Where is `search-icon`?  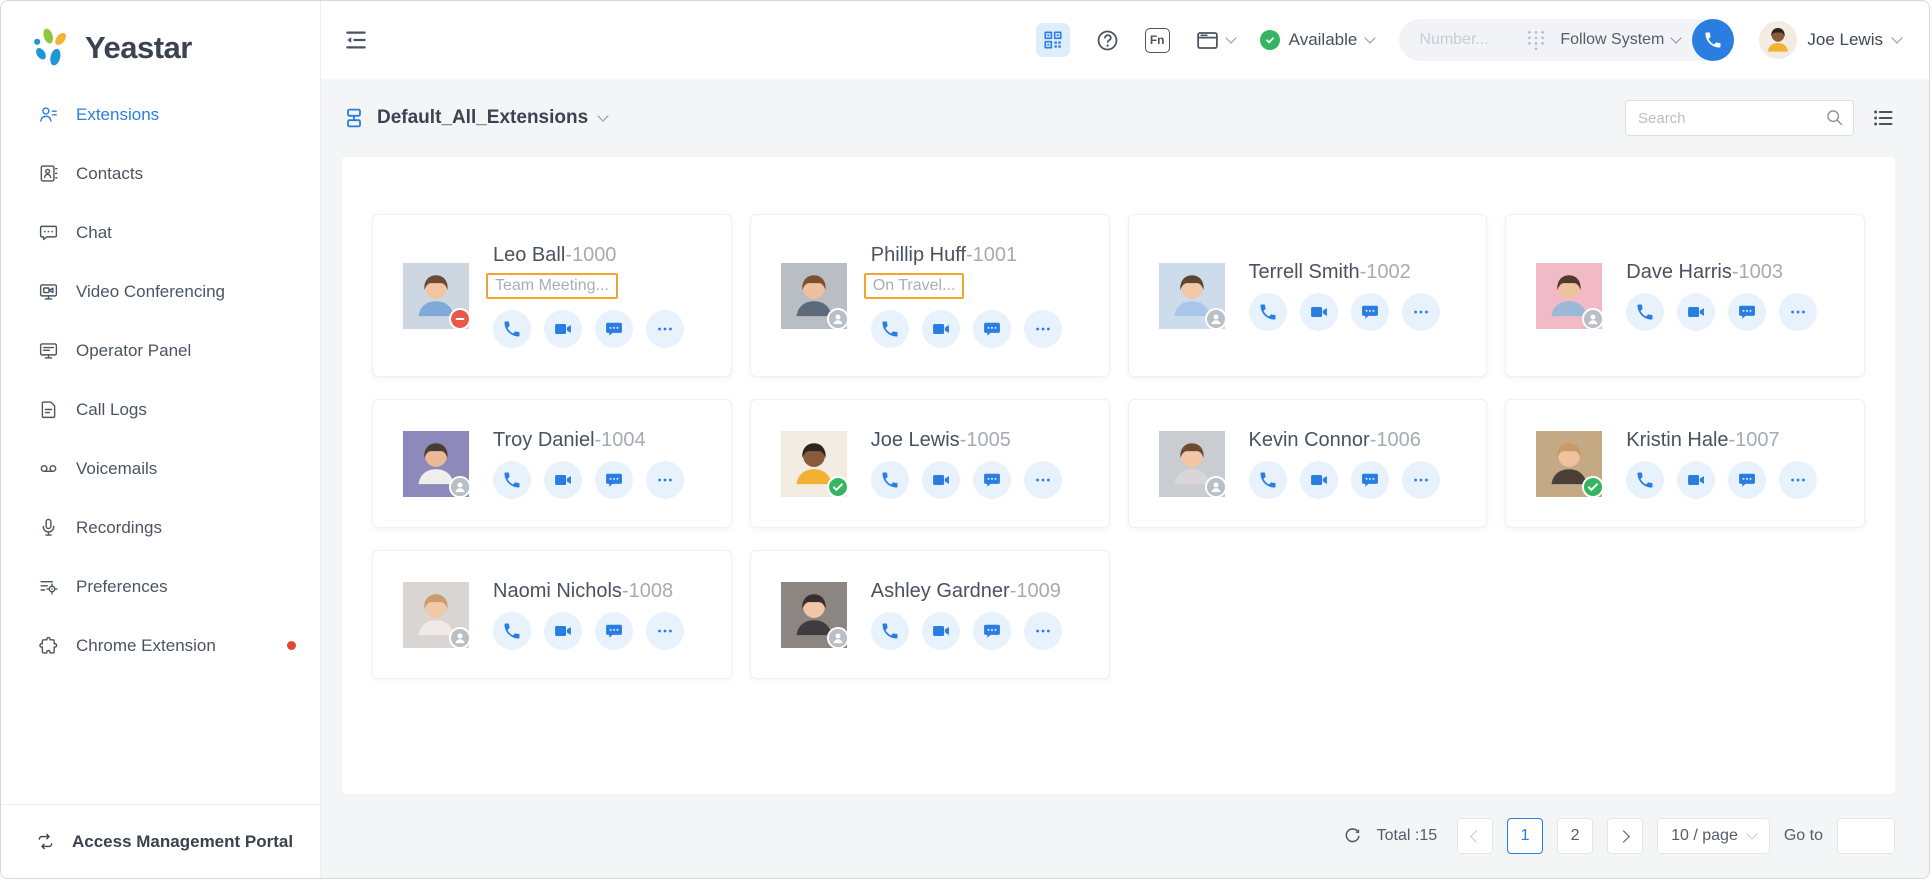 search-icon is located at coordinates (1834, 117).